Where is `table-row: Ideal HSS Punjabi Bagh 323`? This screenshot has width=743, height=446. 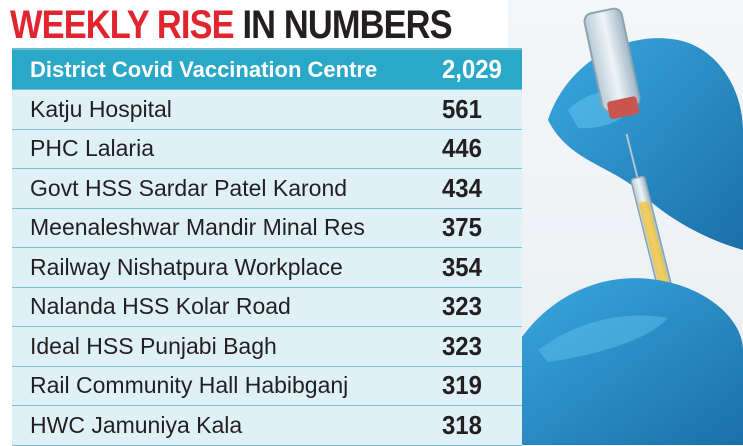 table-row: Ideal HSS Punjabi Bagh 323 is located at coordinates (267, 347).